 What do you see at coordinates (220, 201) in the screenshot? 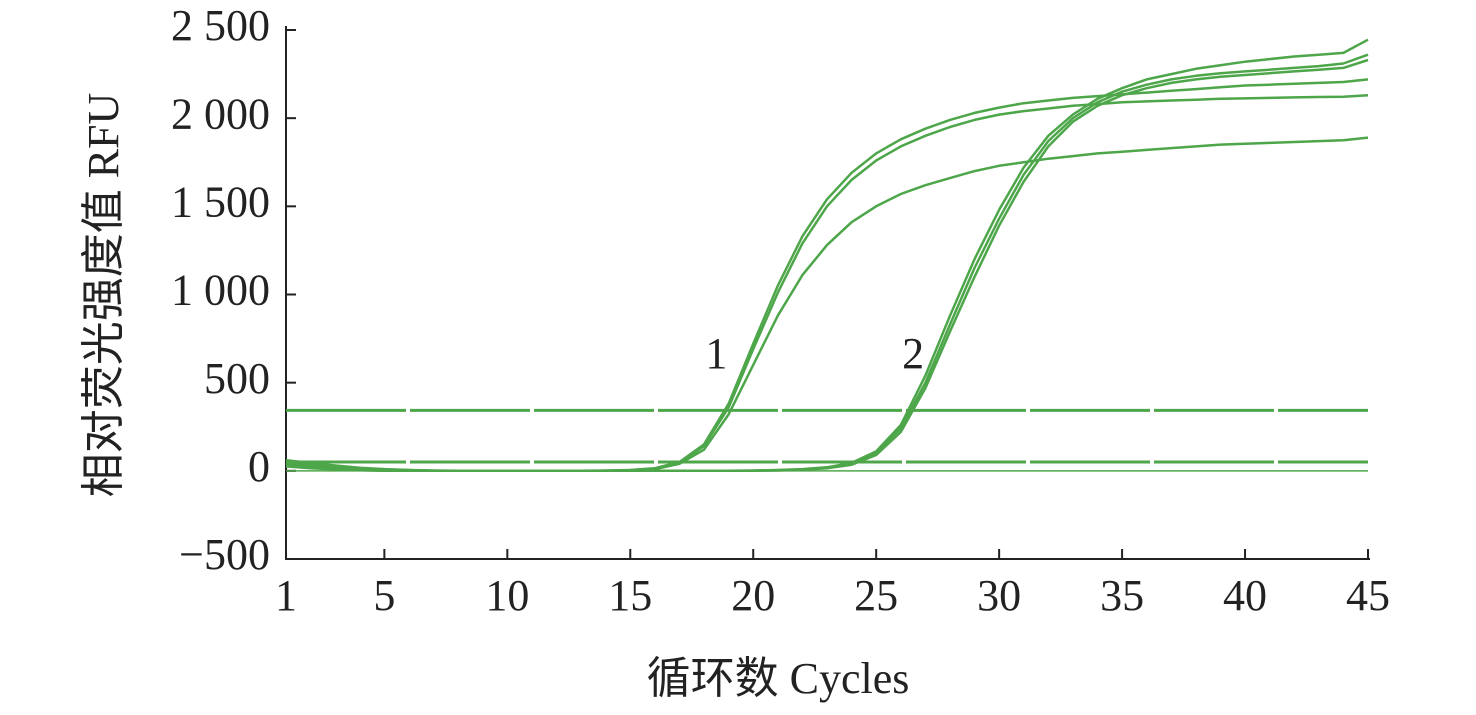
I see `y-tick-label: 1 500` at bounding box center [220, 201].